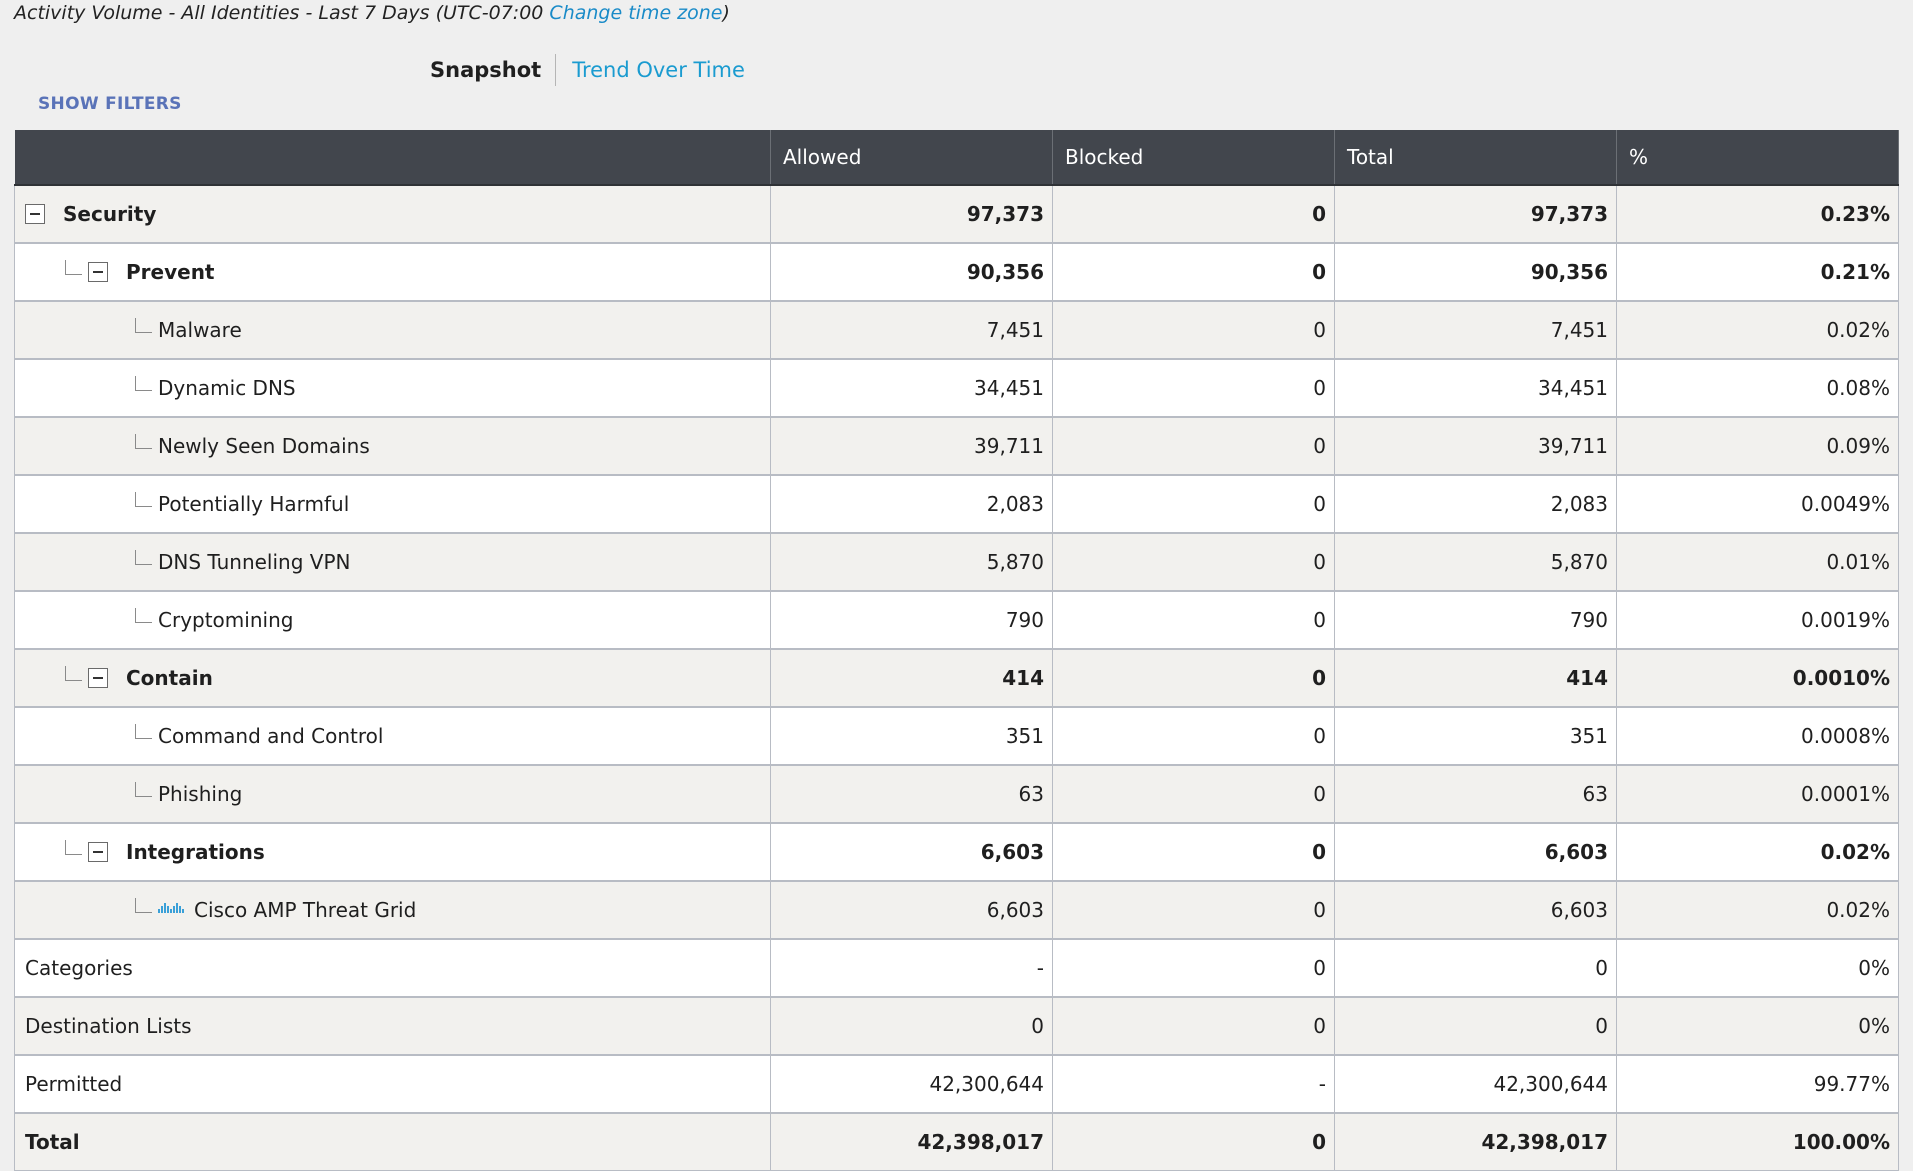  What do you see at coordinates (1757, 446) in the screenshot?
I see `percent-cell: 0.09%` at bounding box center [1757, 446].